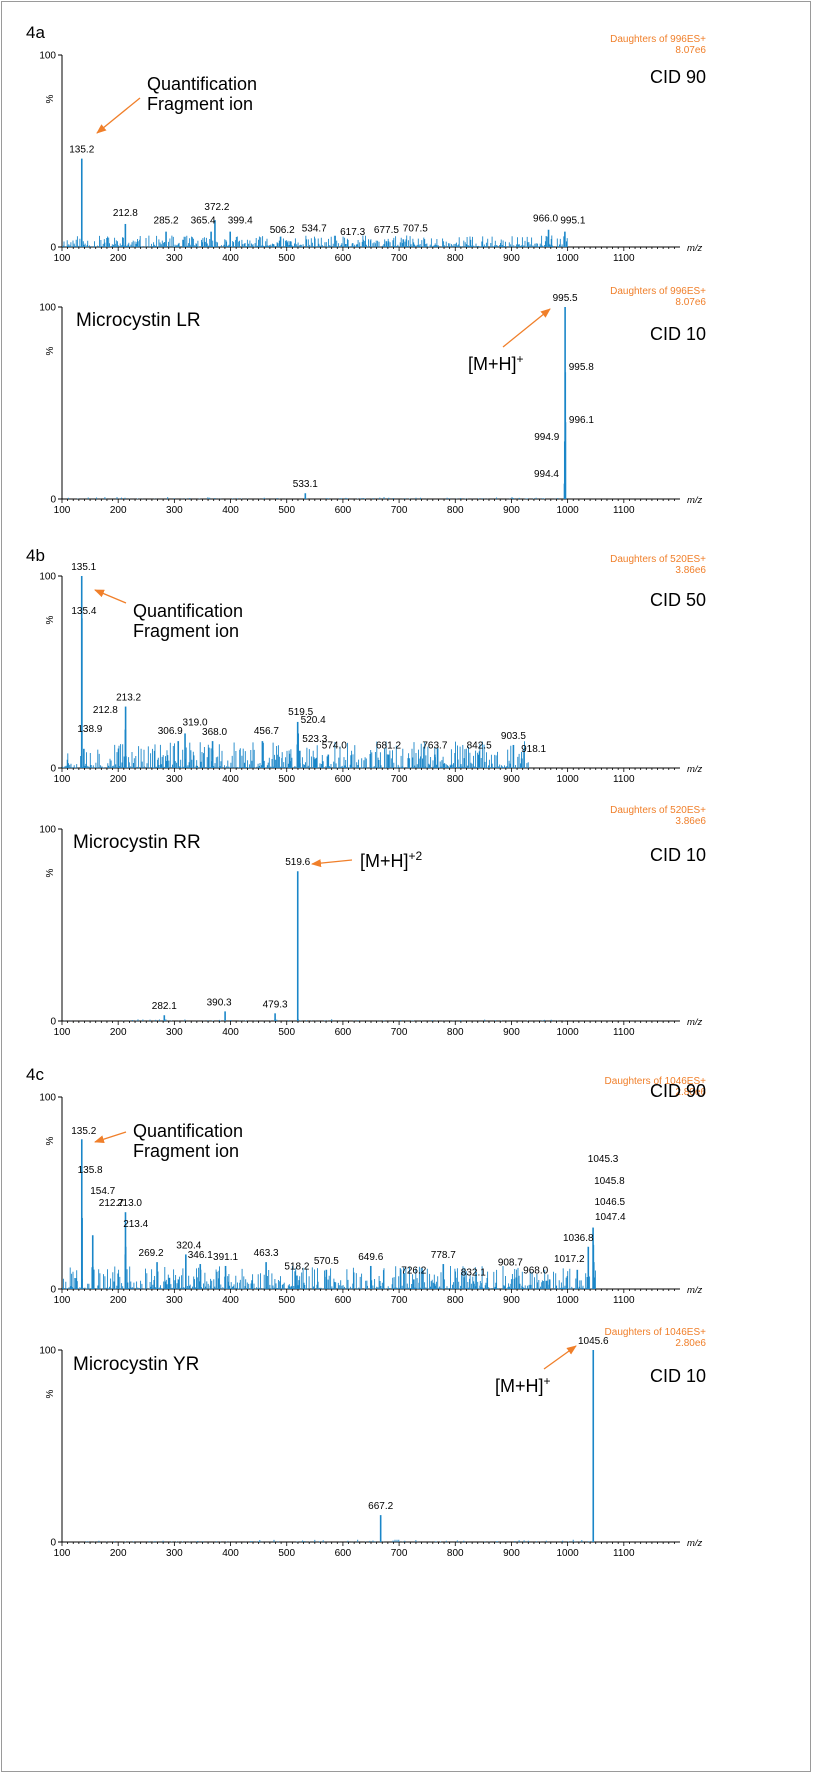  Describe the element at coordinates (203, 221) in the screenshot. I see `peak-label: 365.4` at that location.